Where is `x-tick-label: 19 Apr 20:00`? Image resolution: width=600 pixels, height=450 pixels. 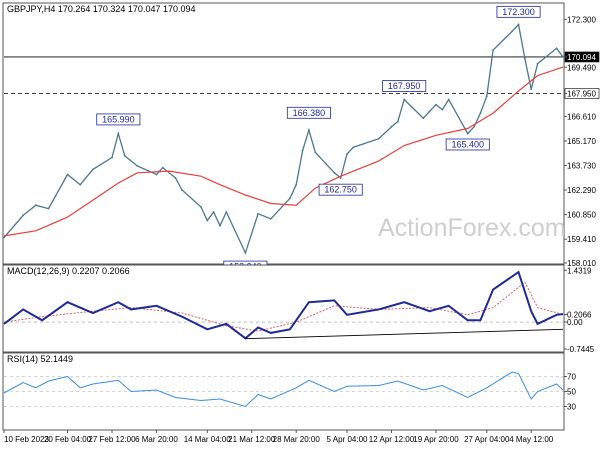 x-tick-label: 19 Apr 20:00 is located at coordinates (436, 439).